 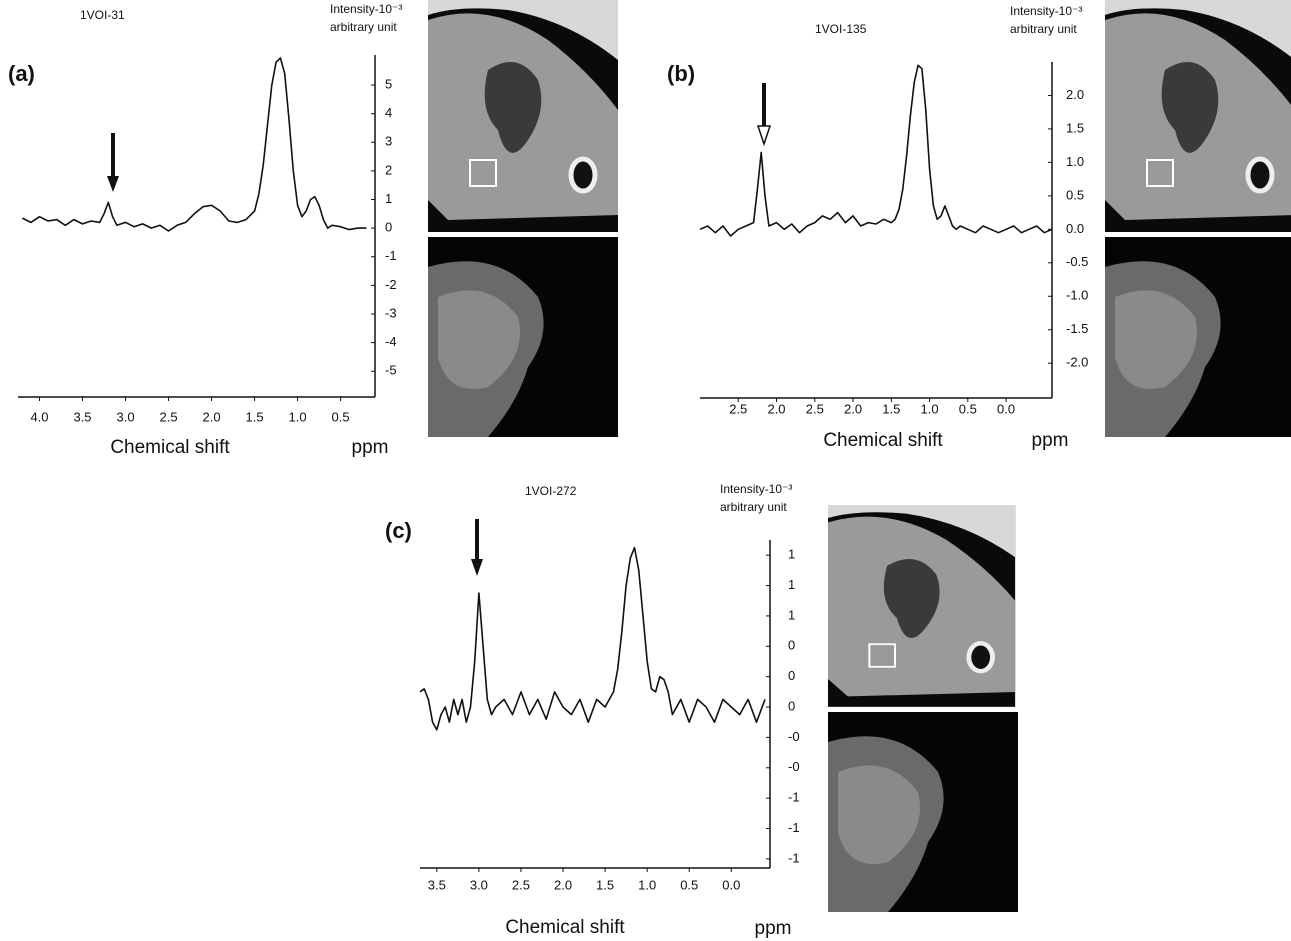 What do you see at coordinates (1077, 328) in the screenshot?
I see `y-tick-label: -1.5` at bounding box center [1077, 328].